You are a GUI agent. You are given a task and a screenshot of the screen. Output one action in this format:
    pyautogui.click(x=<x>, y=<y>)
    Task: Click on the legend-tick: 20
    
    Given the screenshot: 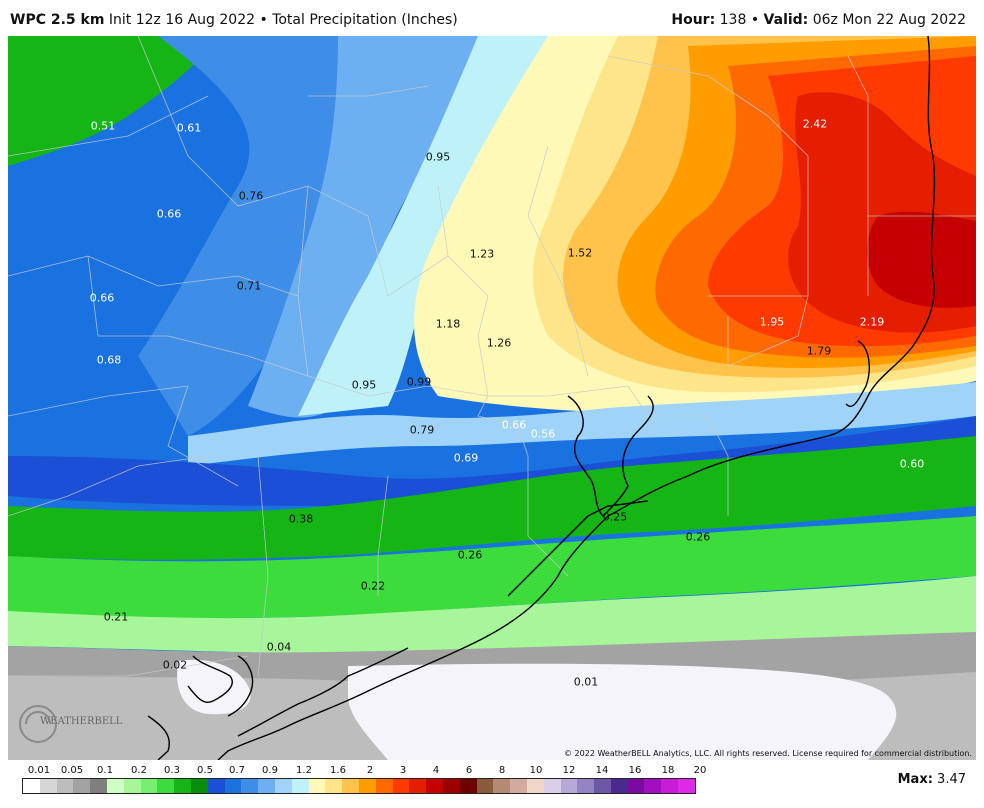 What is the action you would take?
    pyautogui.click(x=700, y=770)
    